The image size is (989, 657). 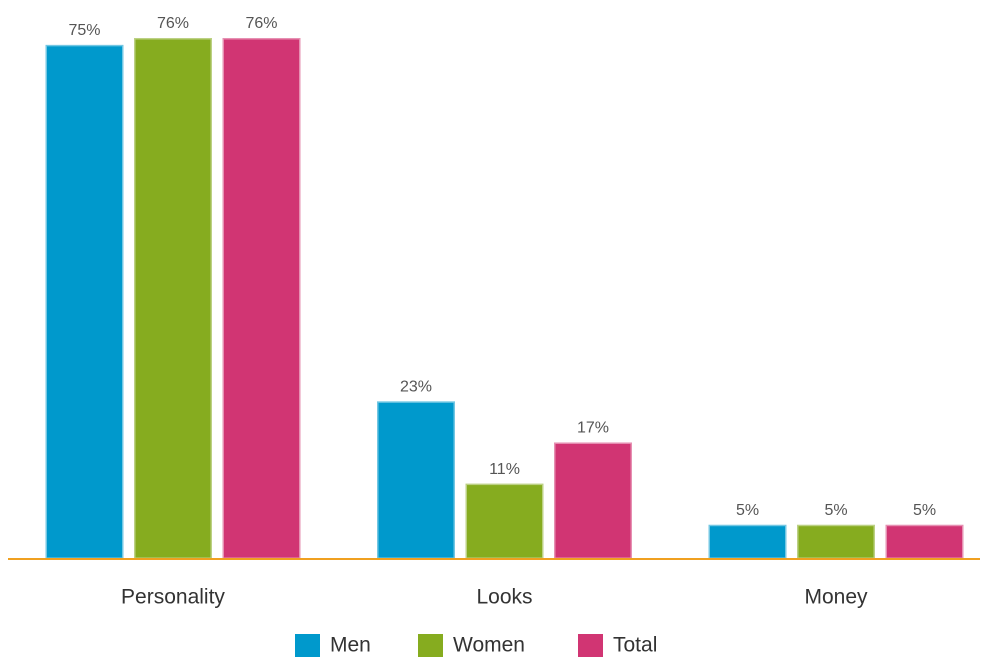 I want to click on value-label: 23%, so click(x=416, y=387).